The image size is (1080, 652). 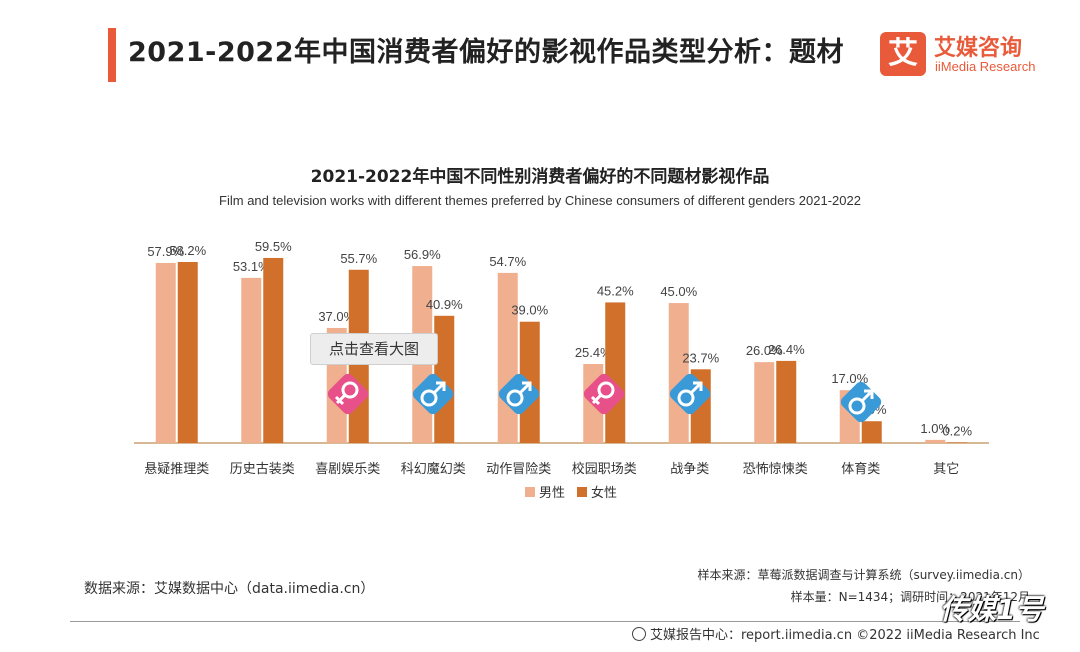 What do you see at coordinates (910, 597) in the screenshot?
I see `sample-size: 样本量：N=1434；调研时间：2021年12月` at bounding box center [910, 597].